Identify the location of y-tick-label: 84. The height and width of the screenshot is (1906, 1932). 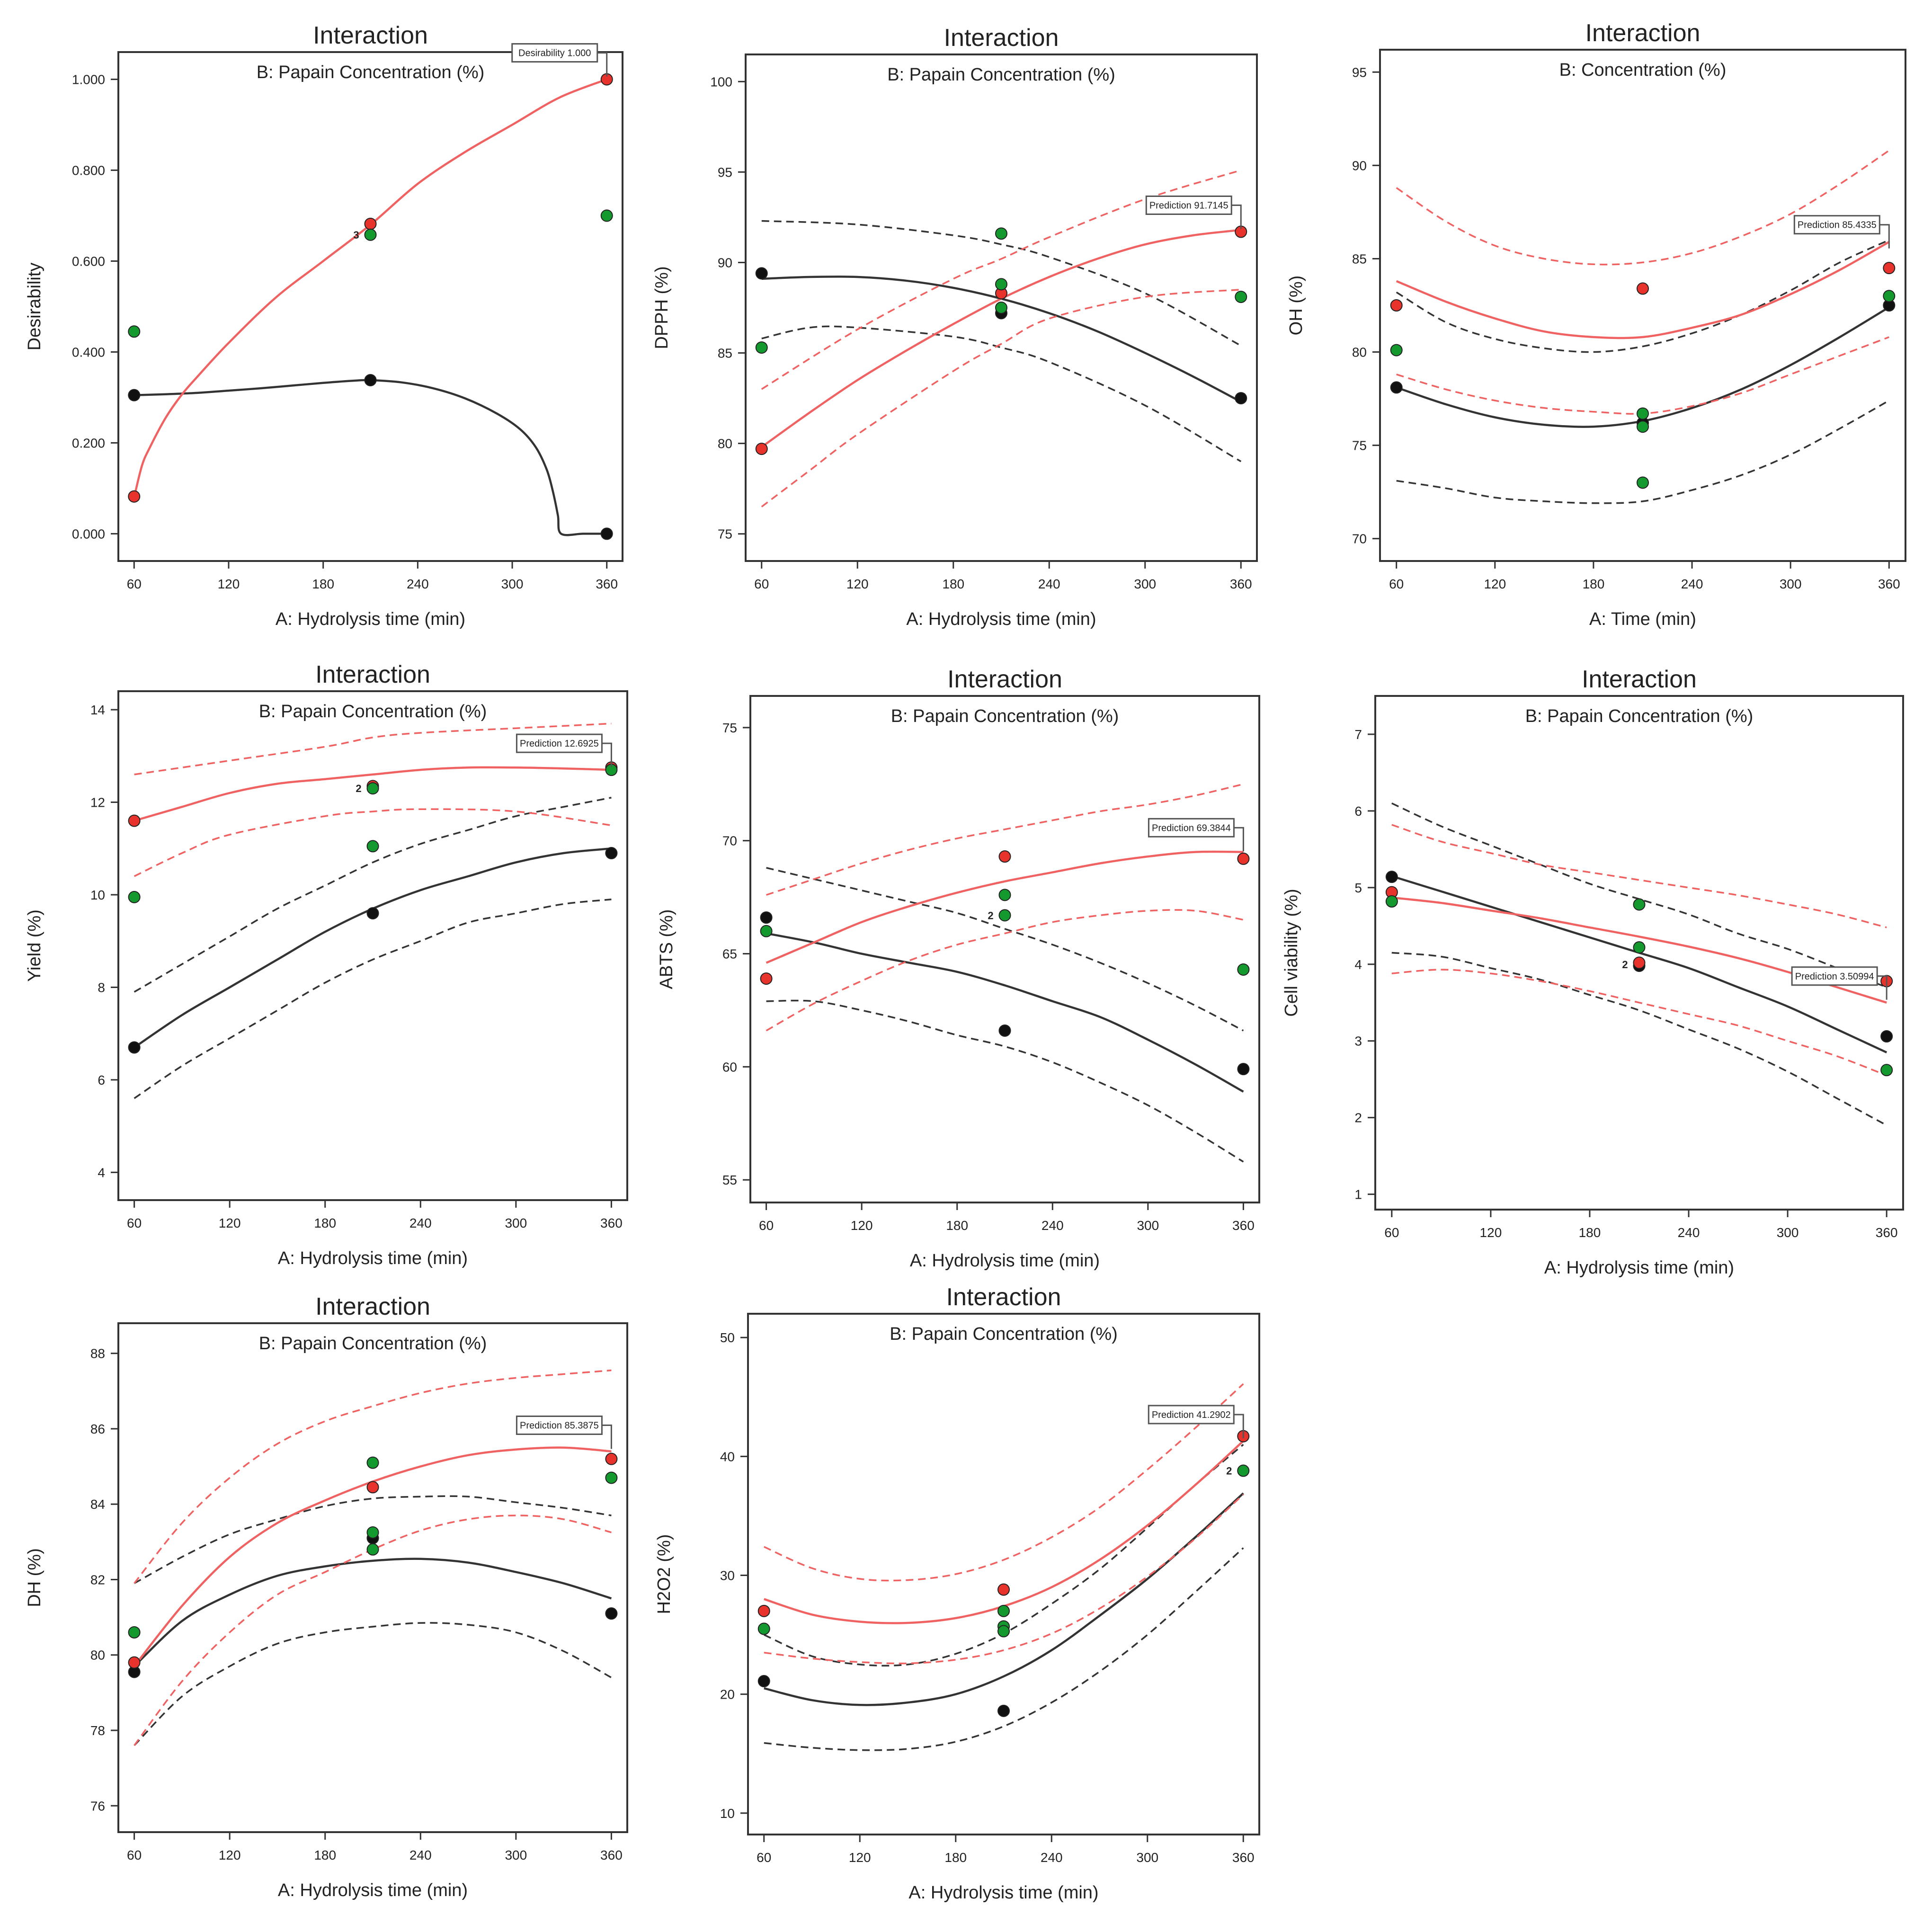
(97, 1505).